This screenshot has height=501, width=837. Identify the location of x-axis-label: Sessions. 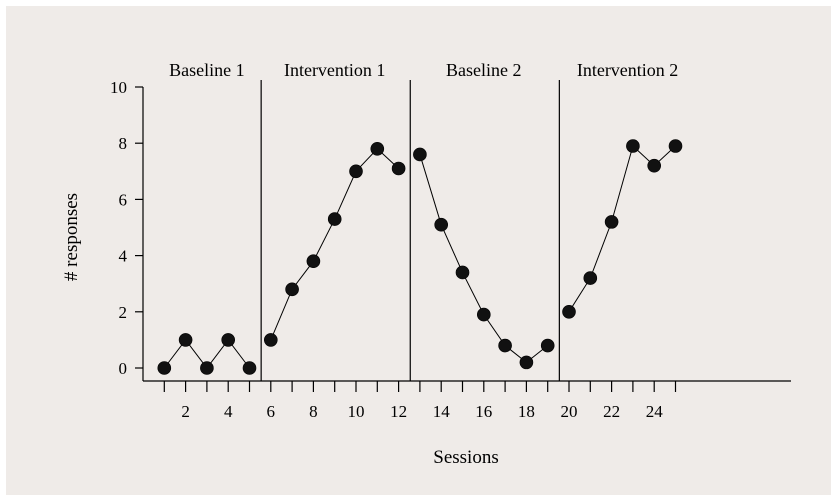
(465, 457).